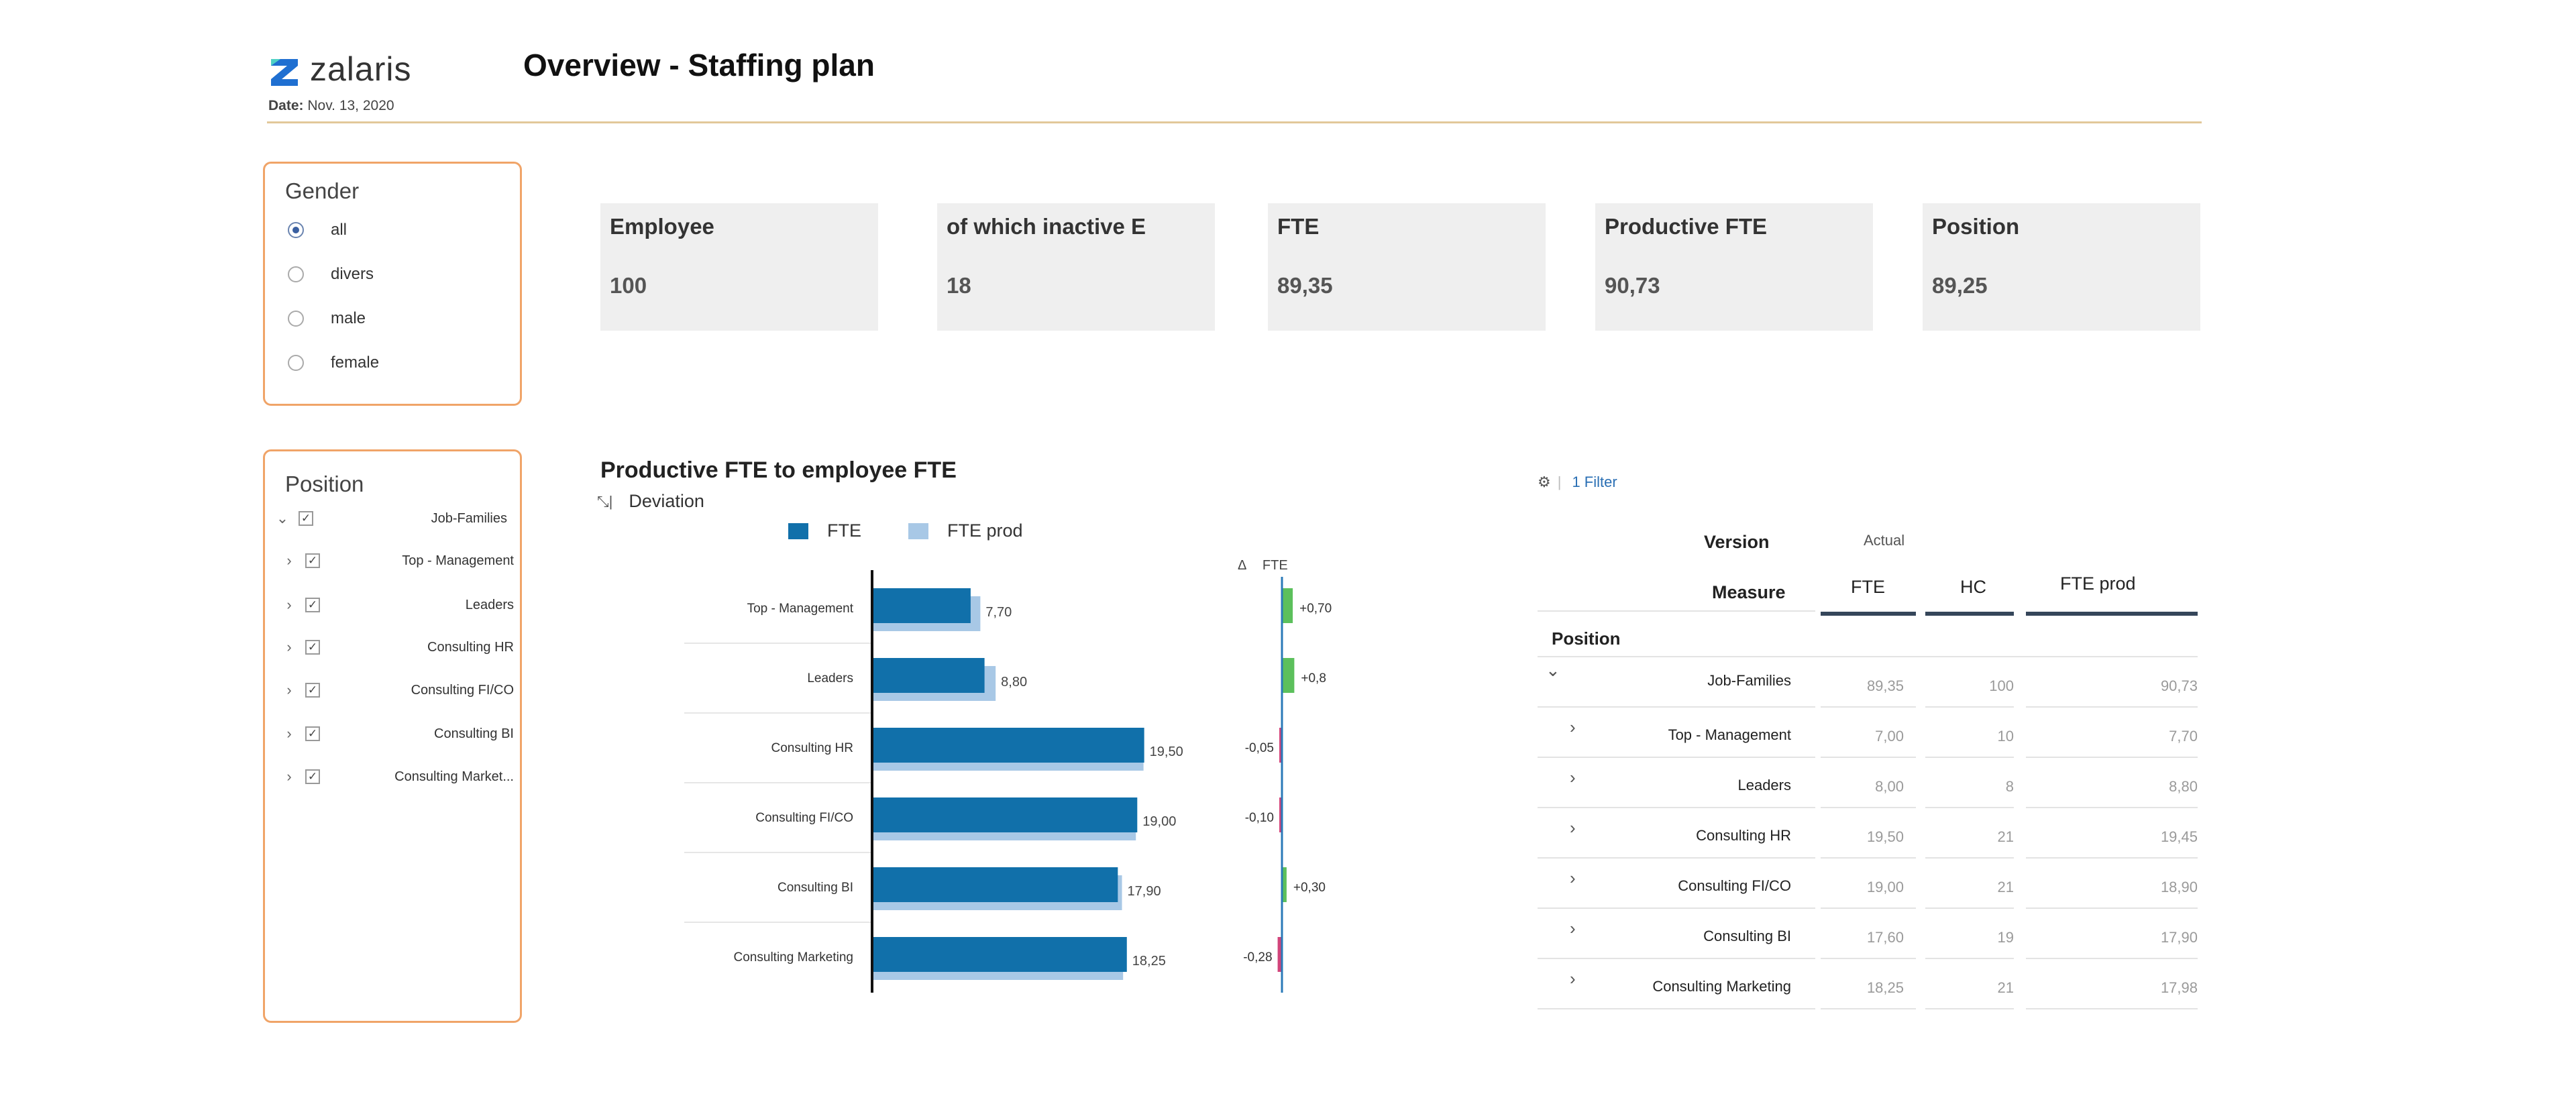  I want to click on table-row: › Consulting HR 19,50 21 19,45, so click(1868, 833).